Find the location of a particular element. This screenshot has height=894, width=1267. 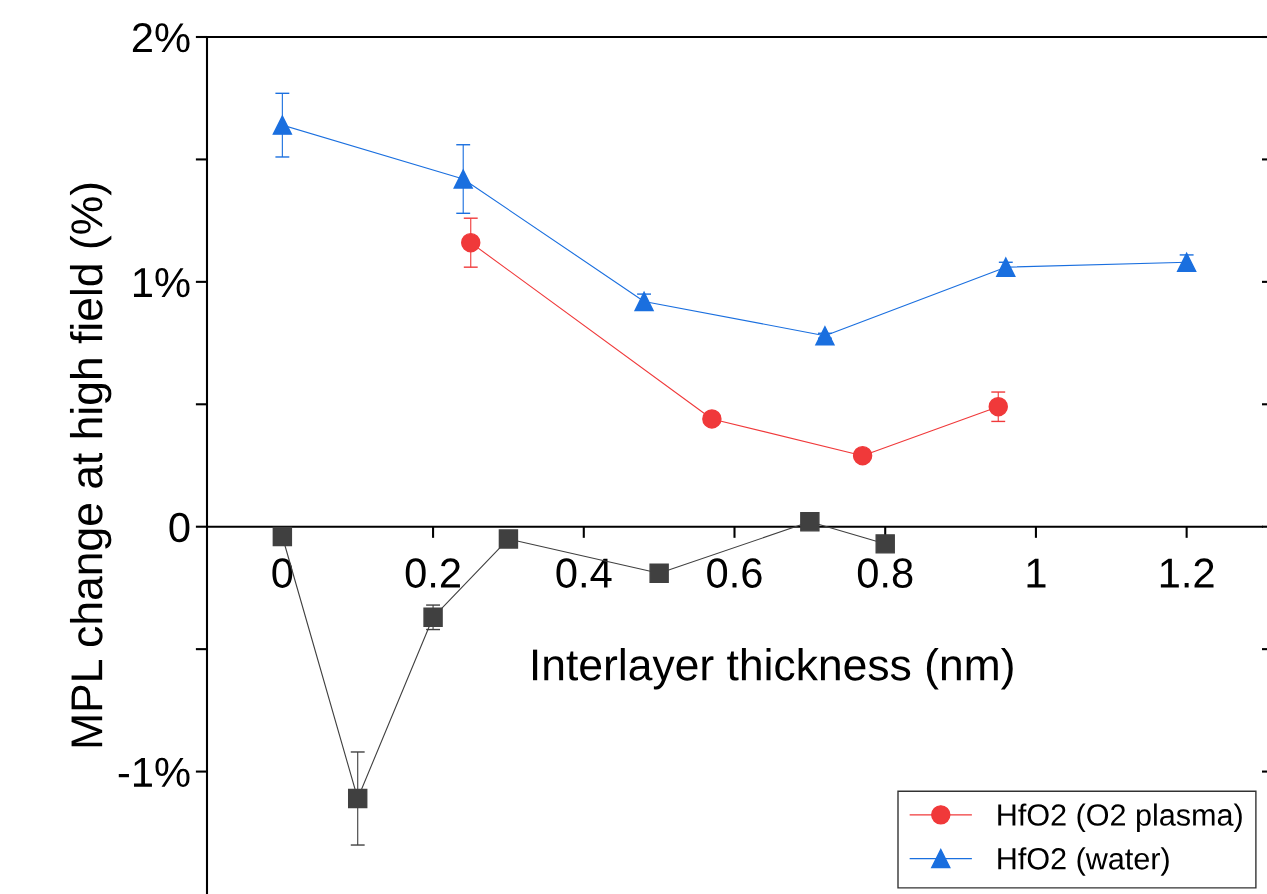

y-tick-label: 2% is located at coordinates (161, 38).